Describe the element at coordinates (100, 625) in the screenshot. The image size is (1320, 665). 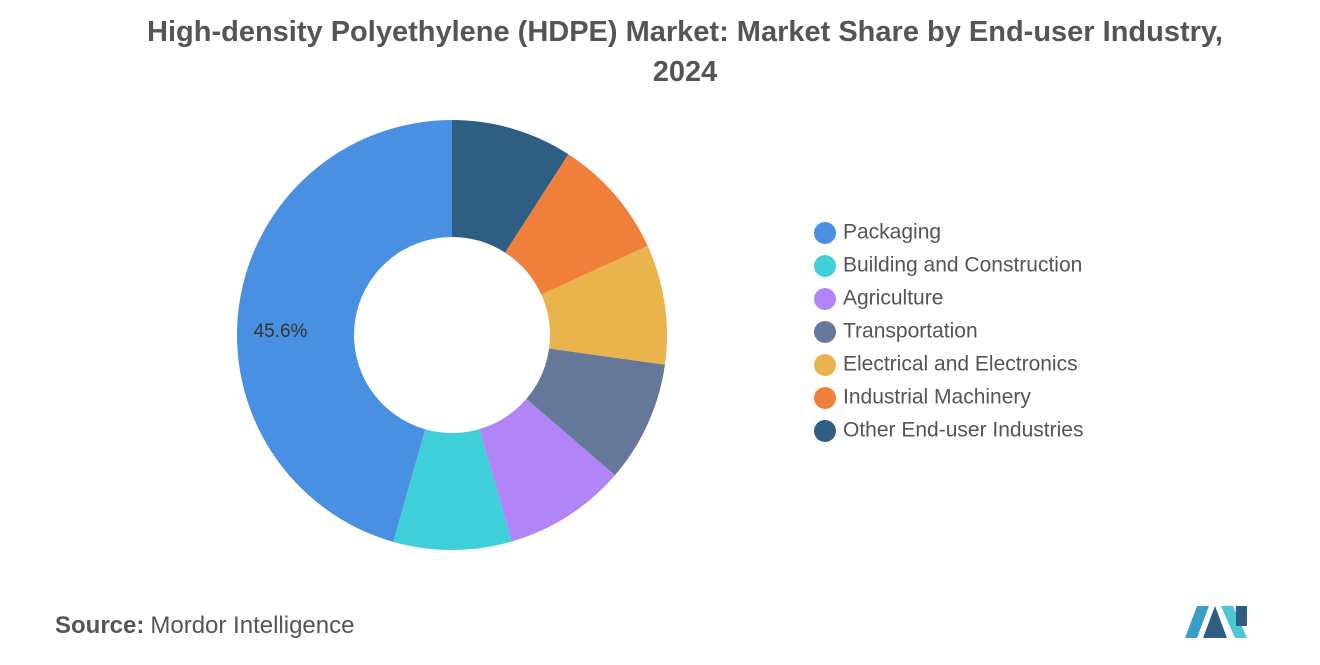
I see `source-label: Source:` at that location.